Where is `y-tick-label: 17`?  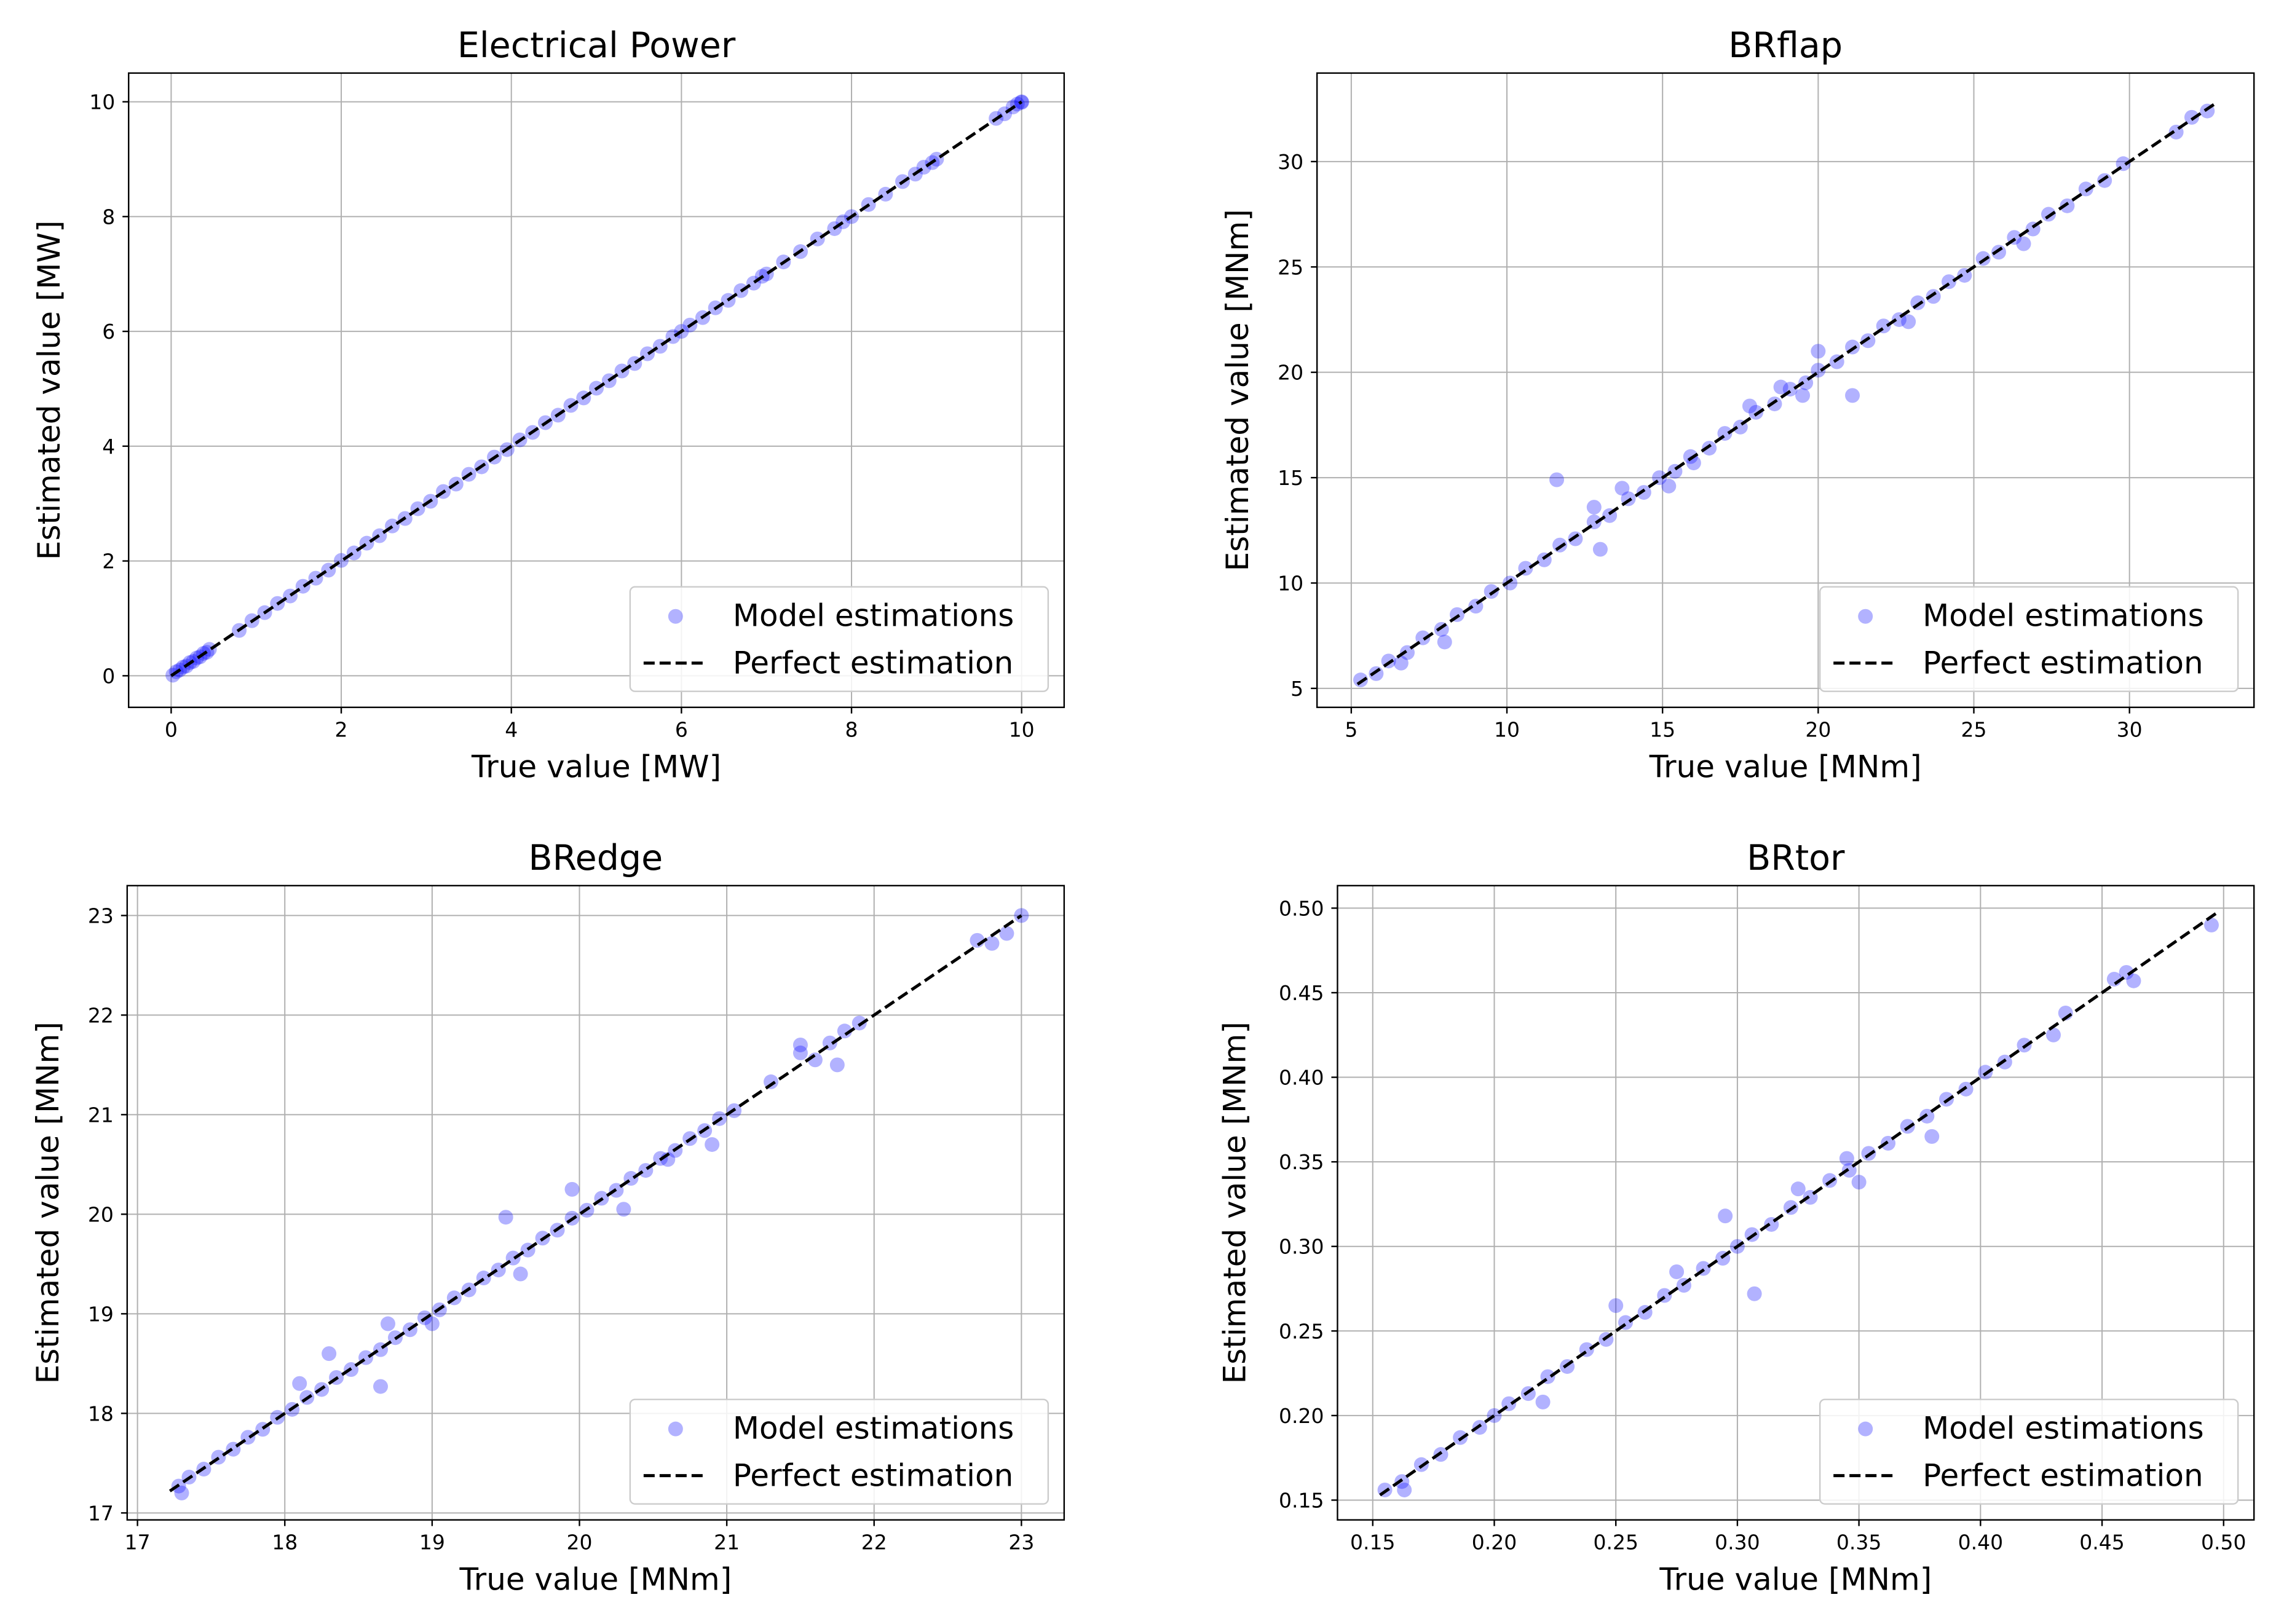
y-tick-label: 17 is located at coordinates (101, 1513).